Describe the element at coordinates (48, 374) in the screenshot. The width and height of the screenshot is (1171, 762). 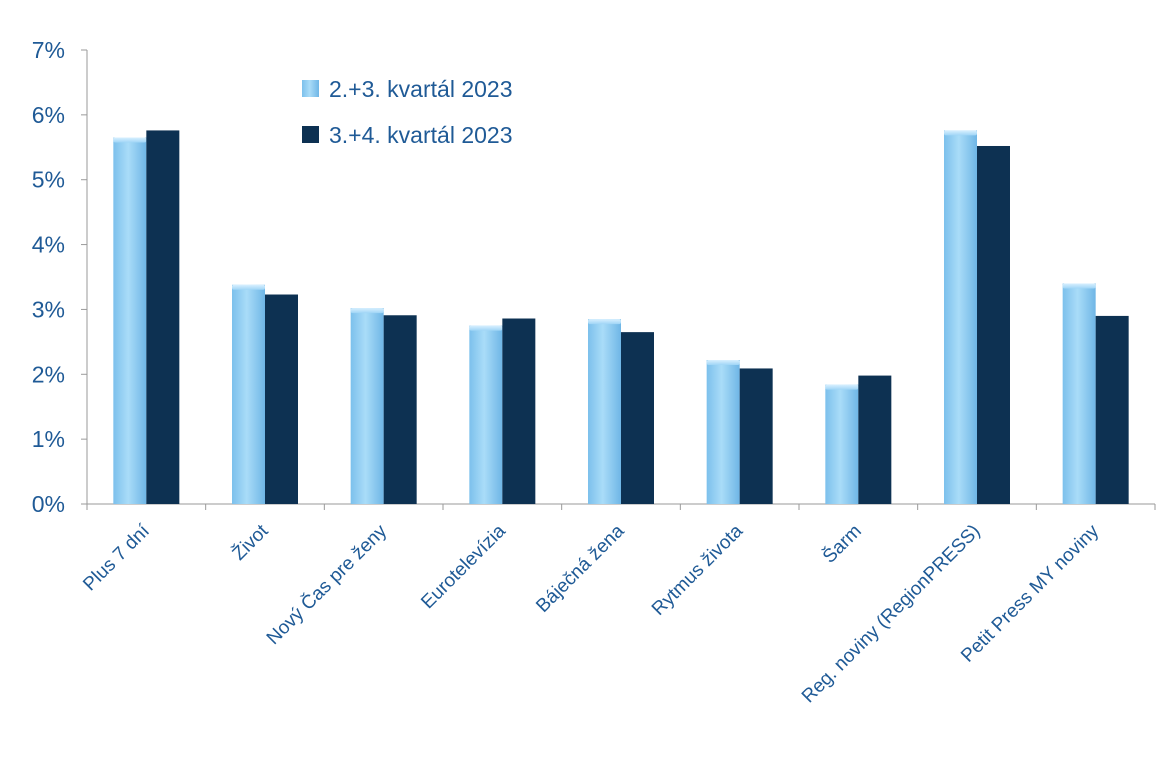
I see `y-tick-label: 2%` at that location.